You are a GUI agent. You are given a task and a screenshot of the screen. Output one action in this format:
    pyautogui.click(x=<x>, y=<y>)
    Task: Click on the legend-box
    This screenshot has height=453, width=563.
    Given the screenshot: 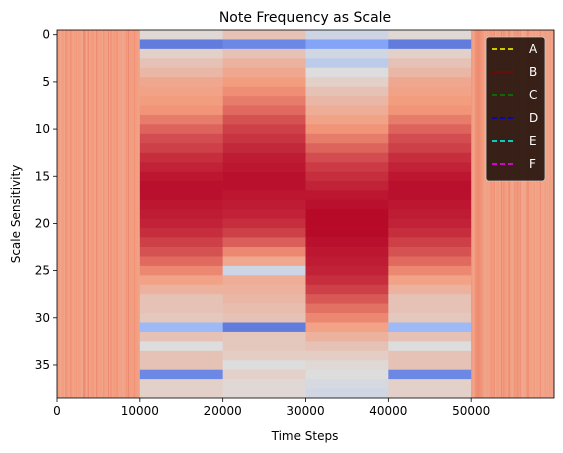 What is the action you would take?
    pyautogui.click(x=515, y=109)
    